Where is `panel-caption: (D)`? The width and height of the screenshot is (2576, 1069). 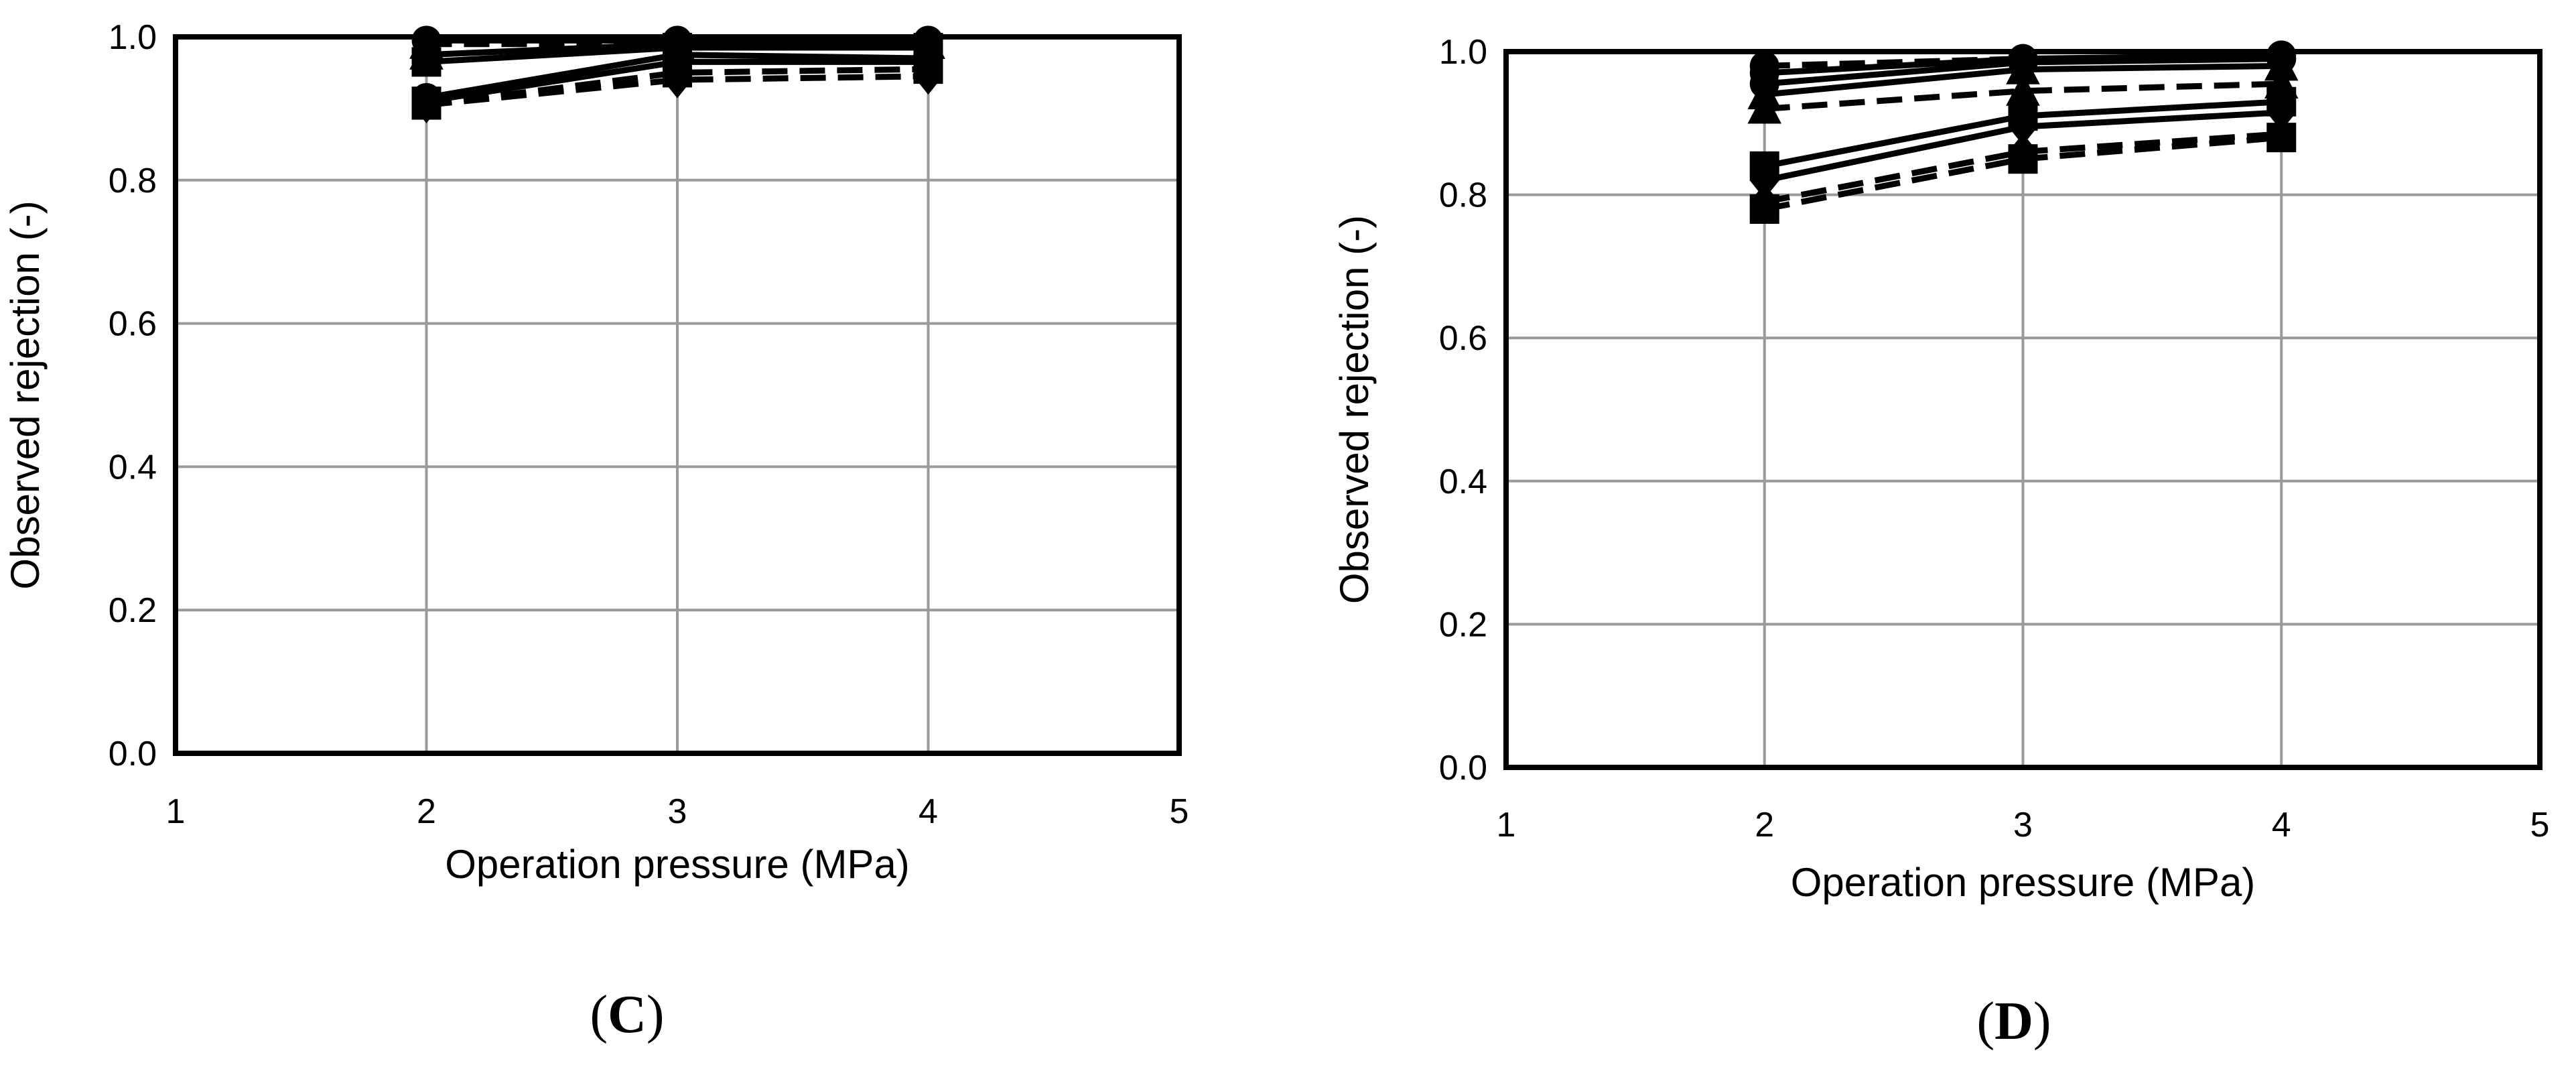
panel-caption: (D) is located at coordinates (2013, 1021).